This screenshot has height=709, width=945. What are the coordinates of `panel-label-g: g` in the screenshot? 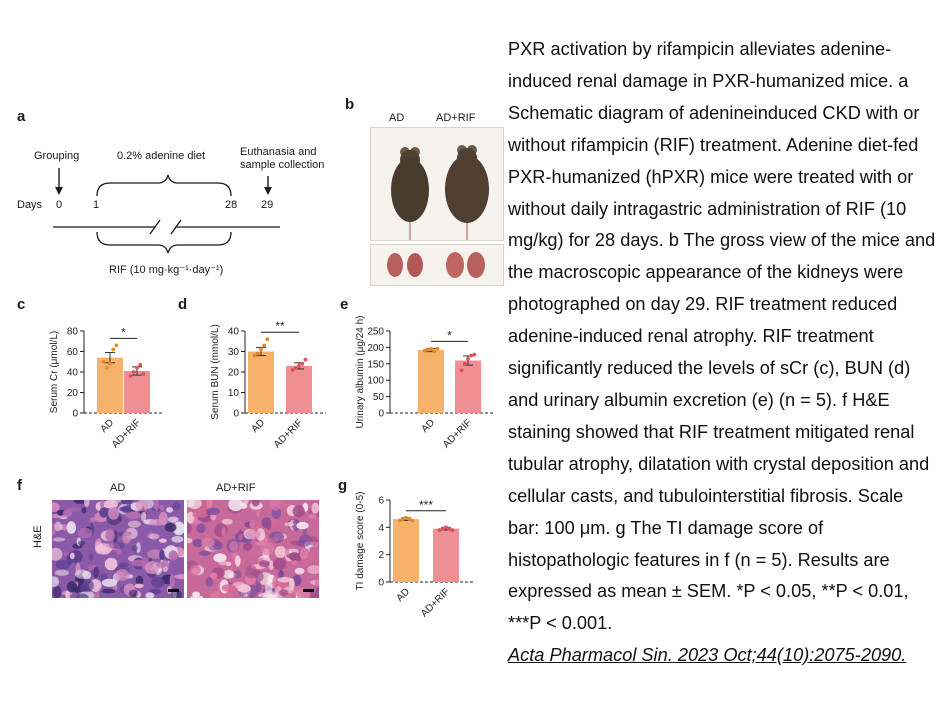 It's located at (343, 485).